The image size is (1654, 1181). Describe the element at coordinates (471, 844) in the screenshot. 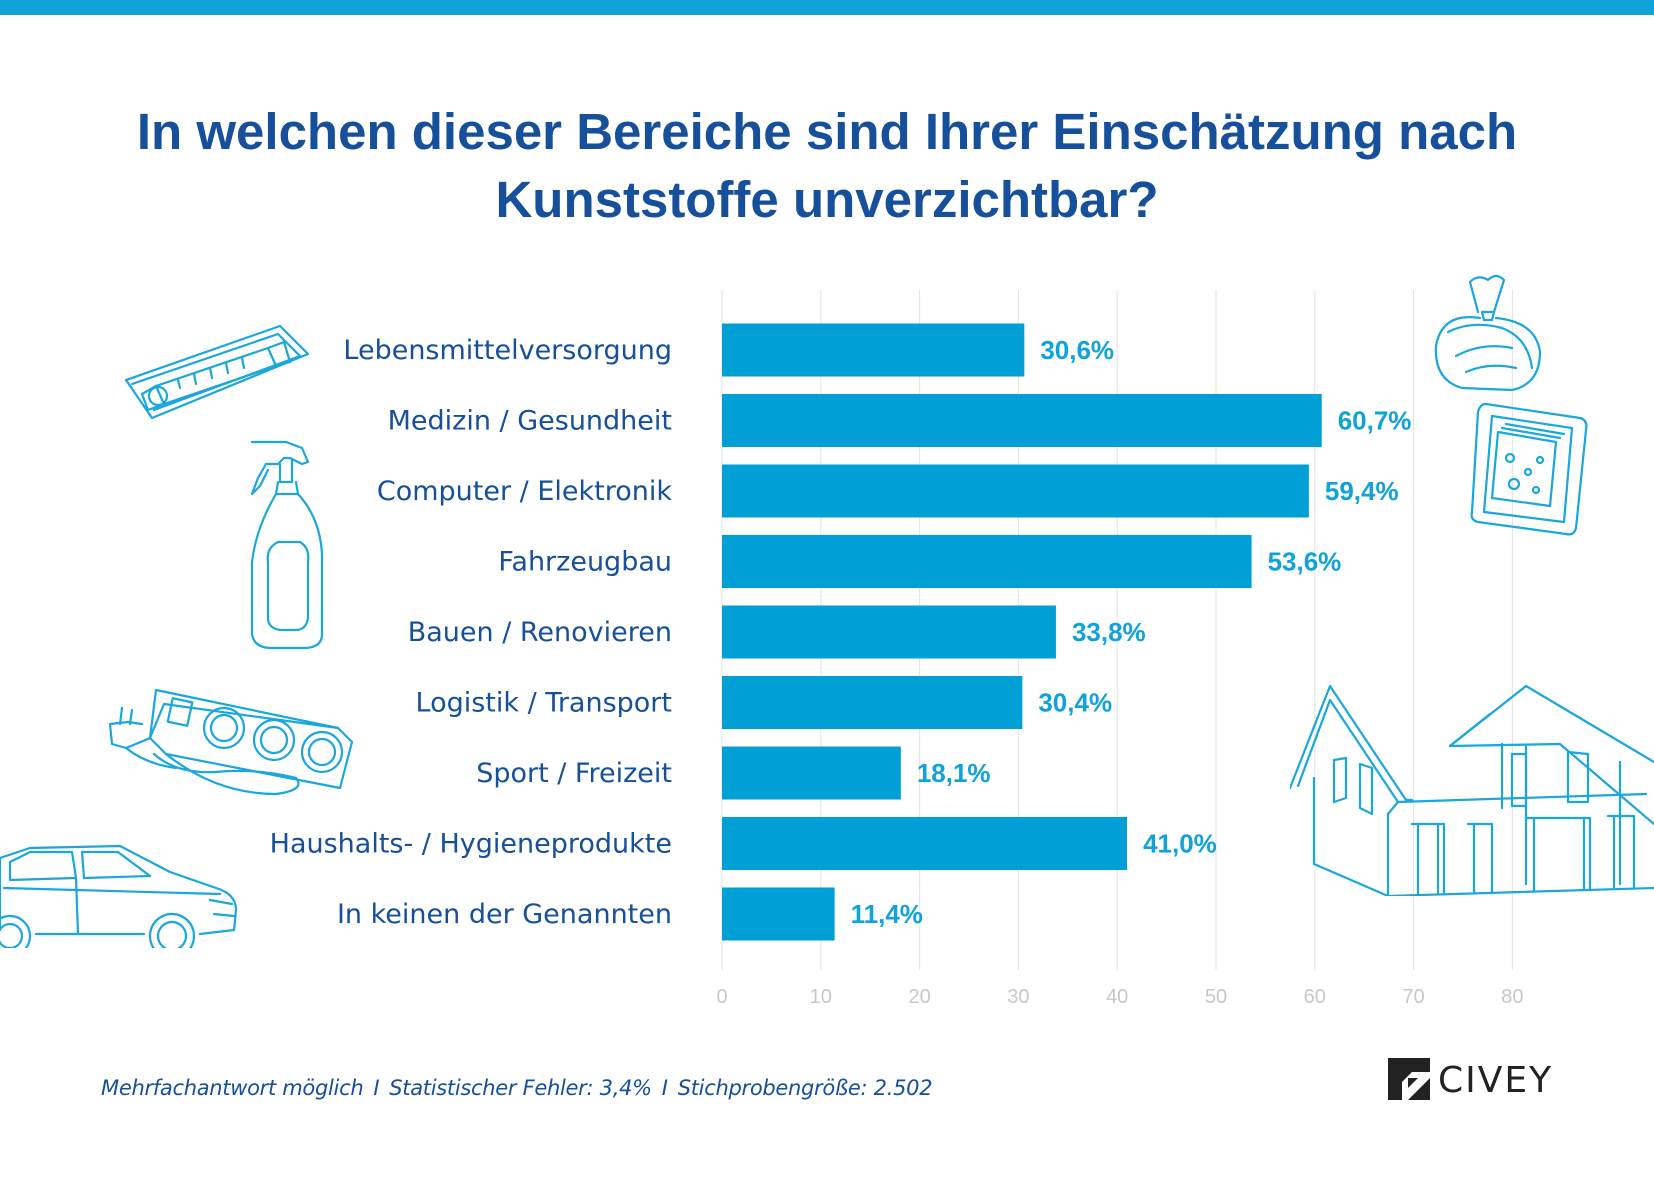

I see `category-label: Haushalts- / Hygieneprodukte` at that location.